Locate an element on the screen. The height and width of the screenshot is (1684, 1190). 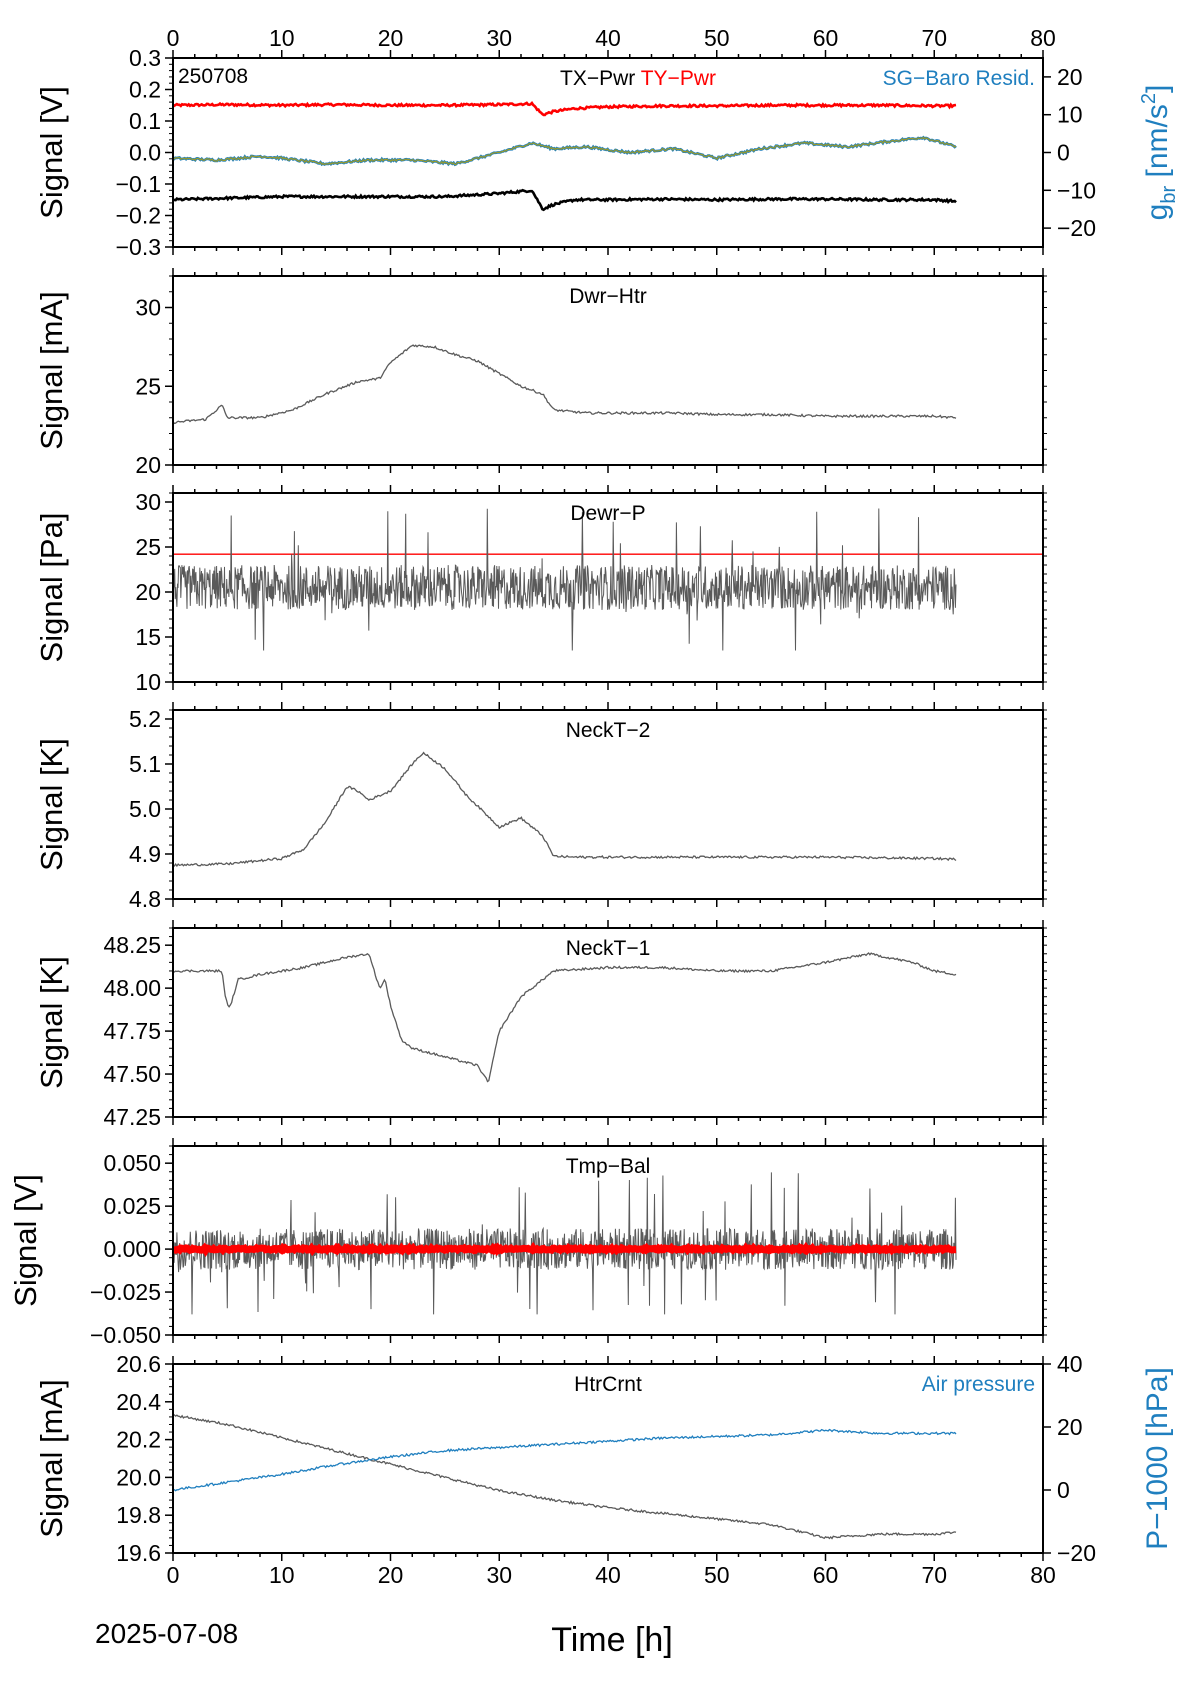
y-axis-label: Signal [Pa] is located at coordinates (51, 588).